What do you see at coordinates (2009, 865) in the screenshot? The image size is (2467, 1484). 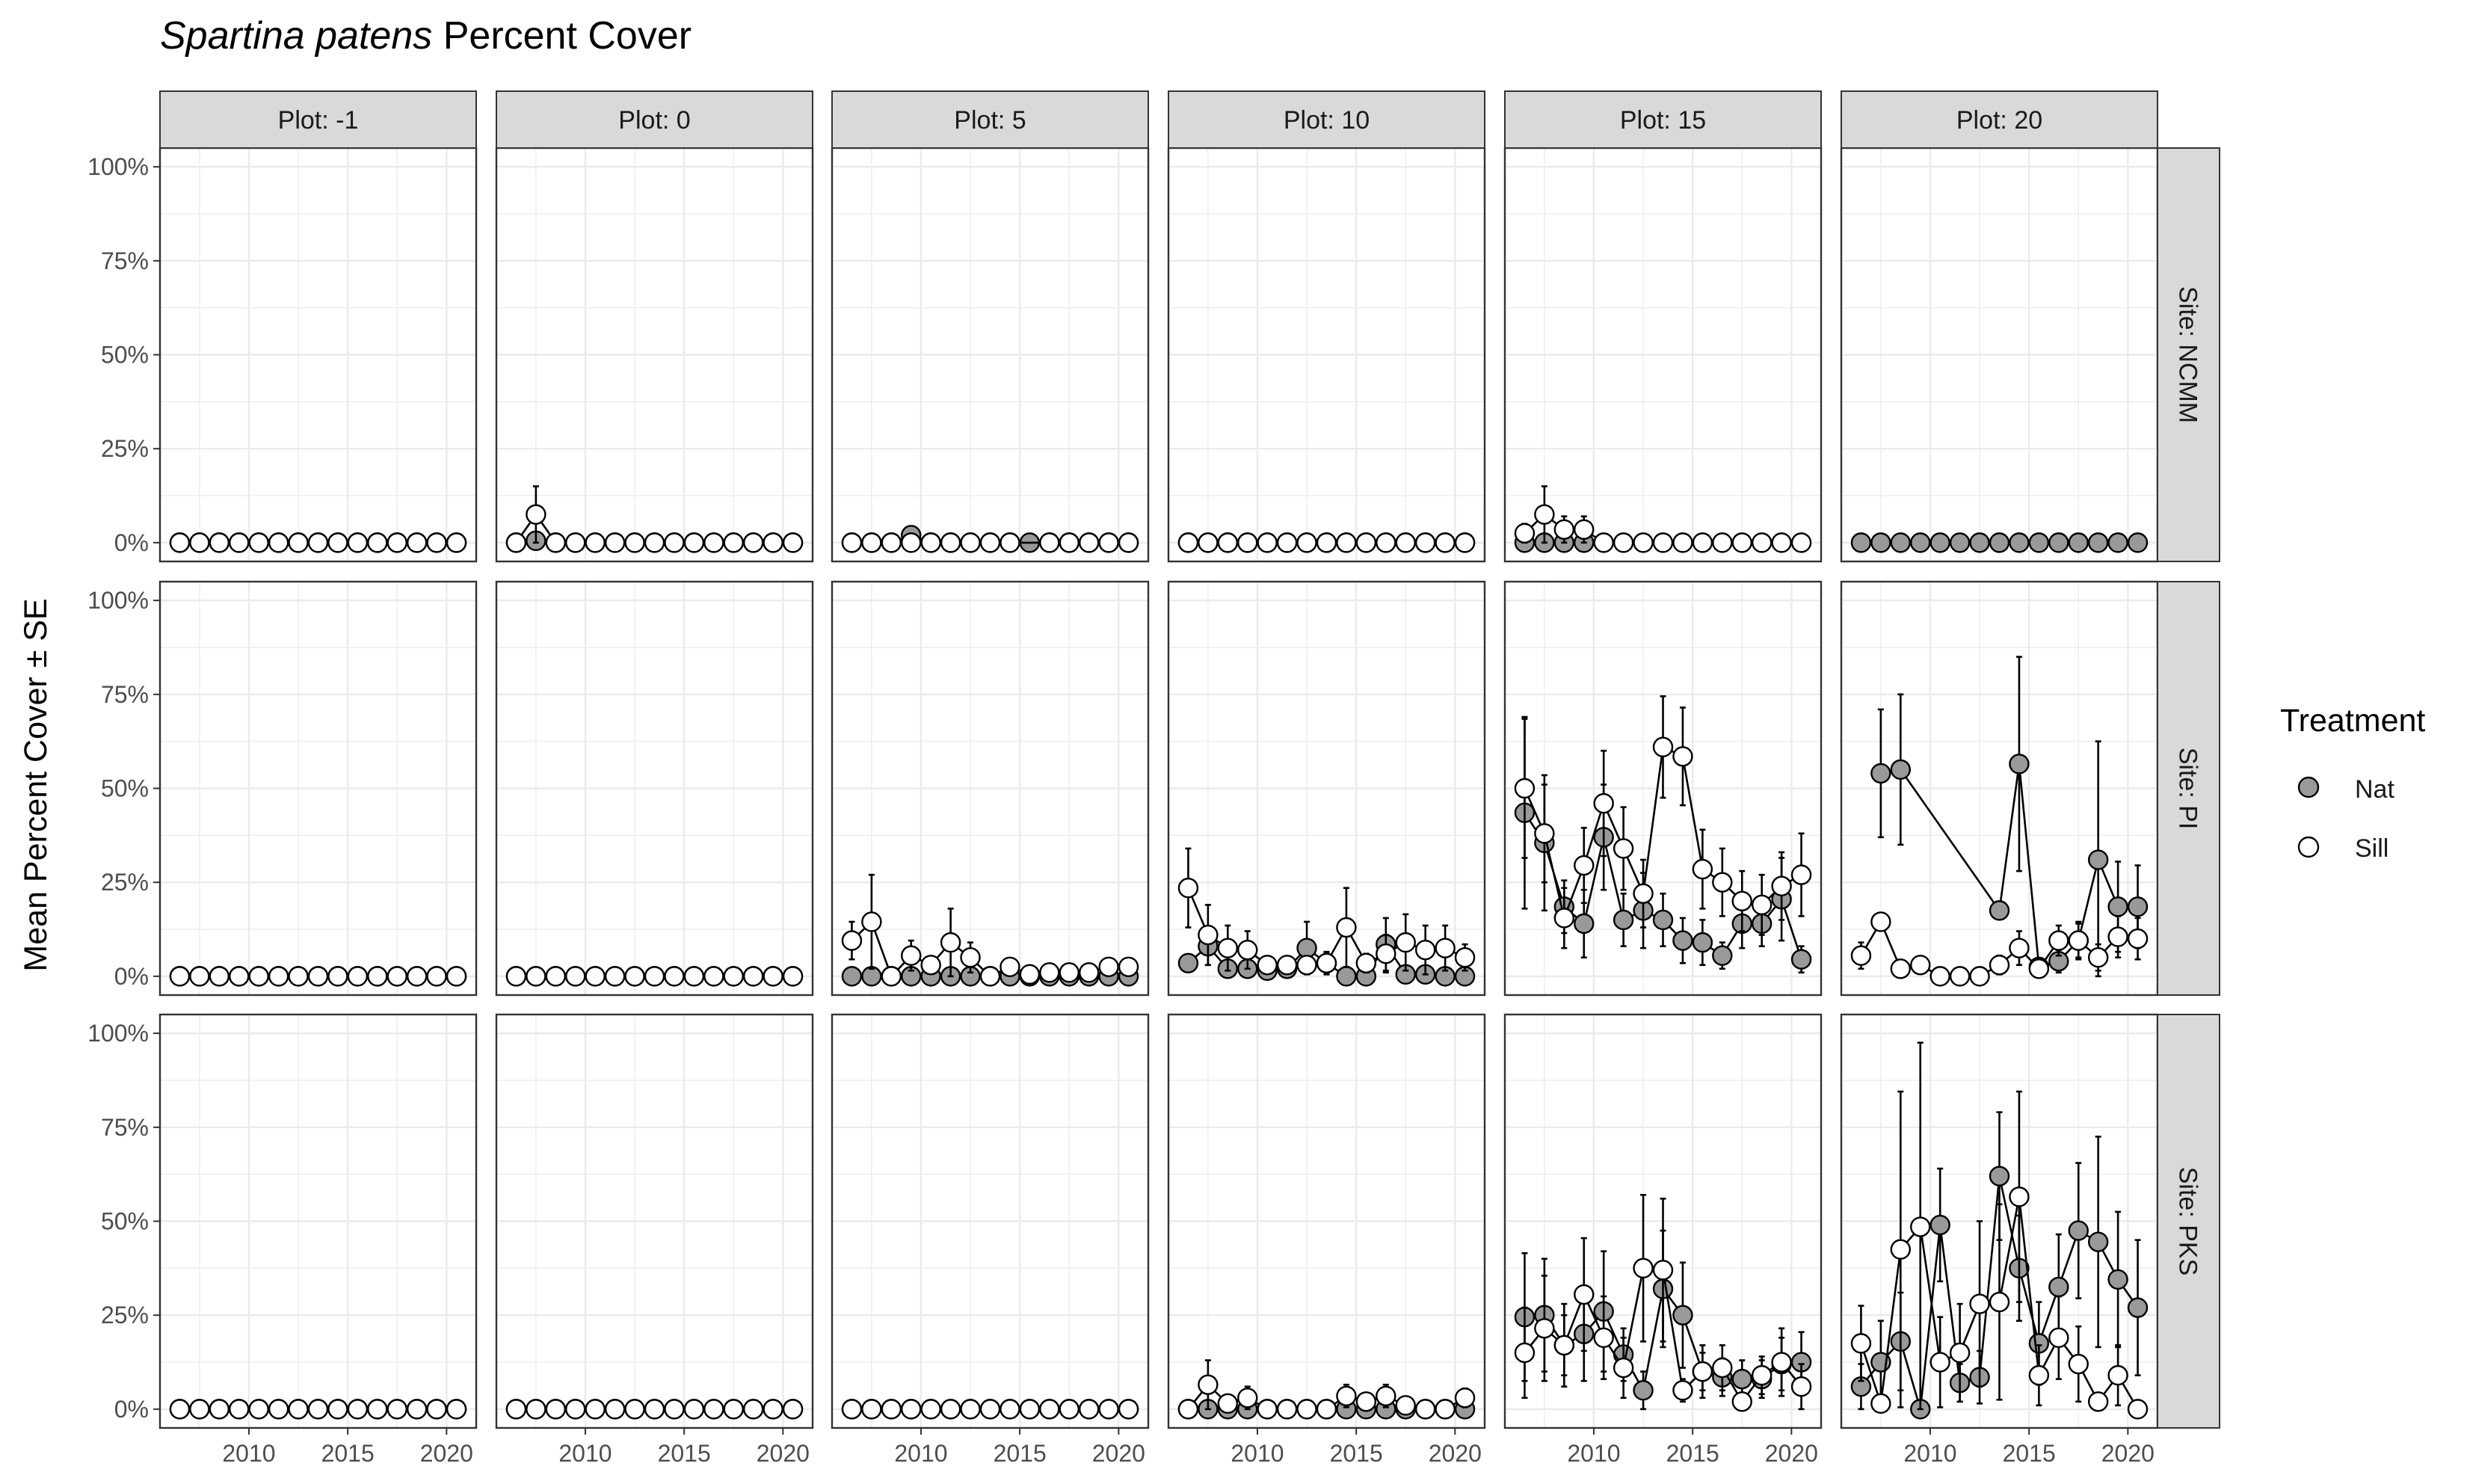 I see `series-line-nat` at bounding box center [2009, 865].